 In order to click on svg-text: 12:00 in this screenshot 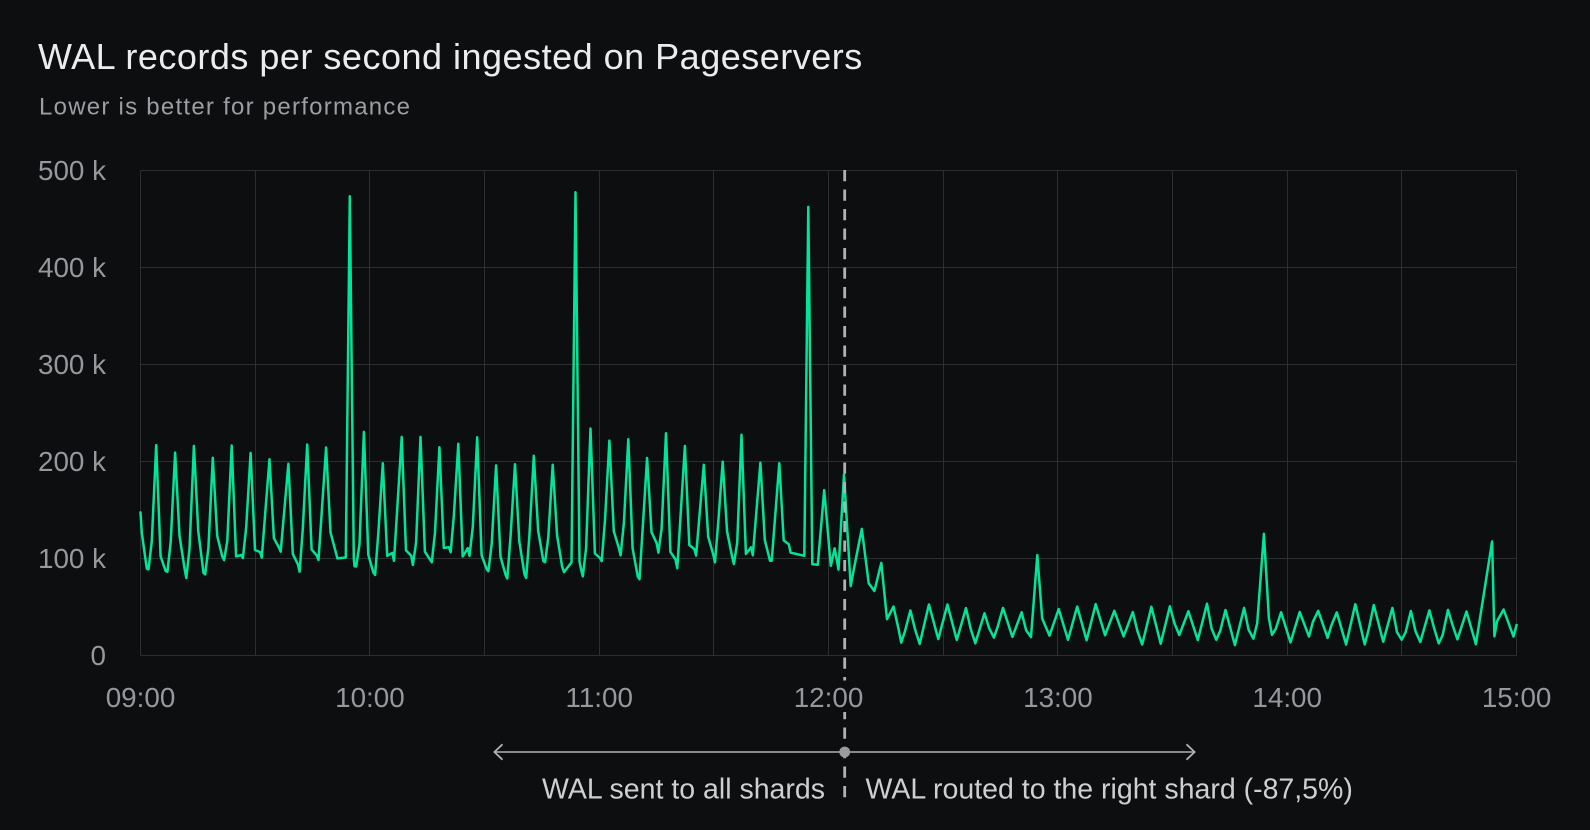, I will do `click(829, 697)`.